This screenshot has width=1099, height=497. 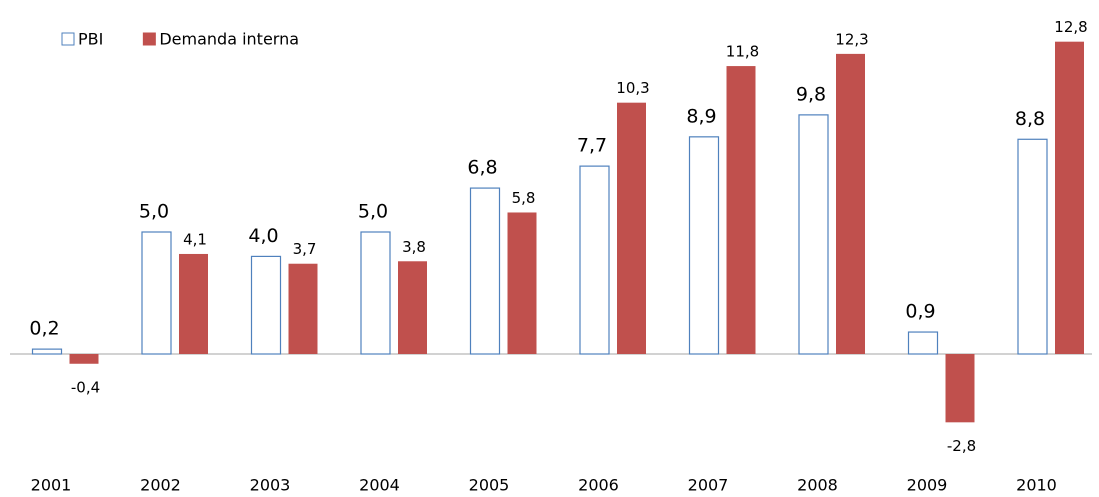 I want to click on data-label: 5,8, so click(x=524, y=198).